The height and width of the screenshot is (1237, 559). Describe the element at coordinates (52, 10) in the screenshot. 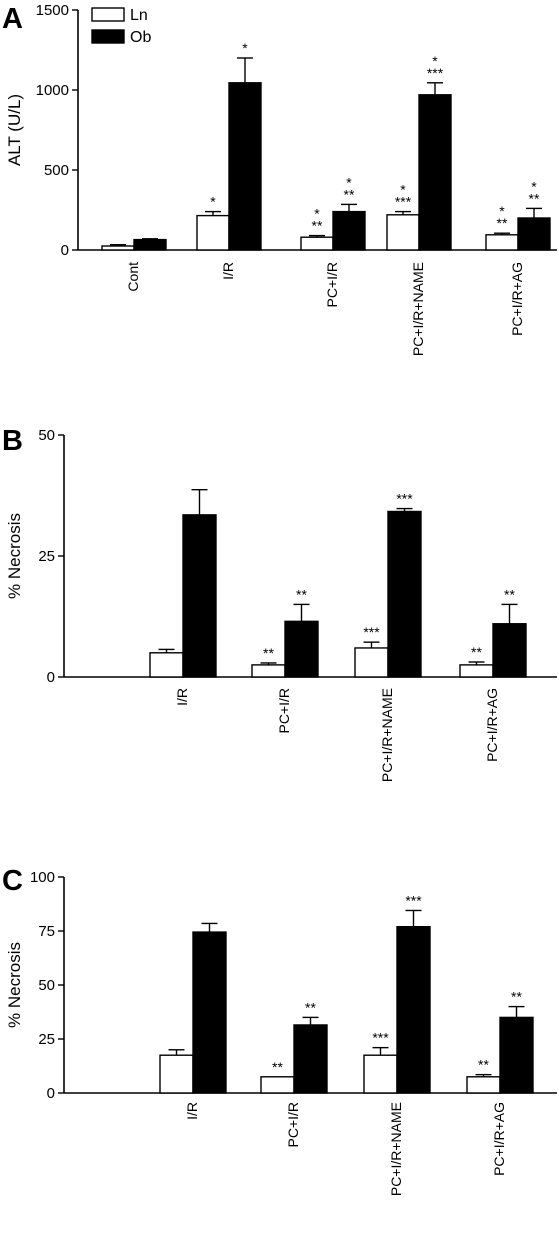

I see `y-tick-label: 1500` at that location.